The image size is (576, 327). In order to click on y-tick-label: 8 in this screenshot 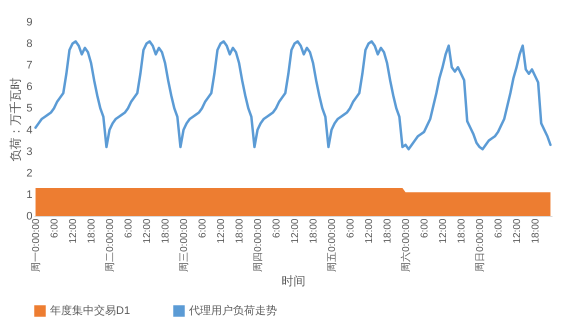, I will do `click(29, 44)`.